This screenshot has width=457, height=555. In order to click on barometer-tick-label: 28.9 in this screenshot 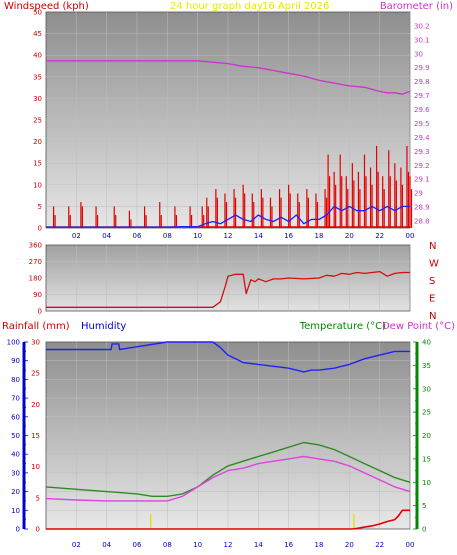, I will do `click(422, 208)`.